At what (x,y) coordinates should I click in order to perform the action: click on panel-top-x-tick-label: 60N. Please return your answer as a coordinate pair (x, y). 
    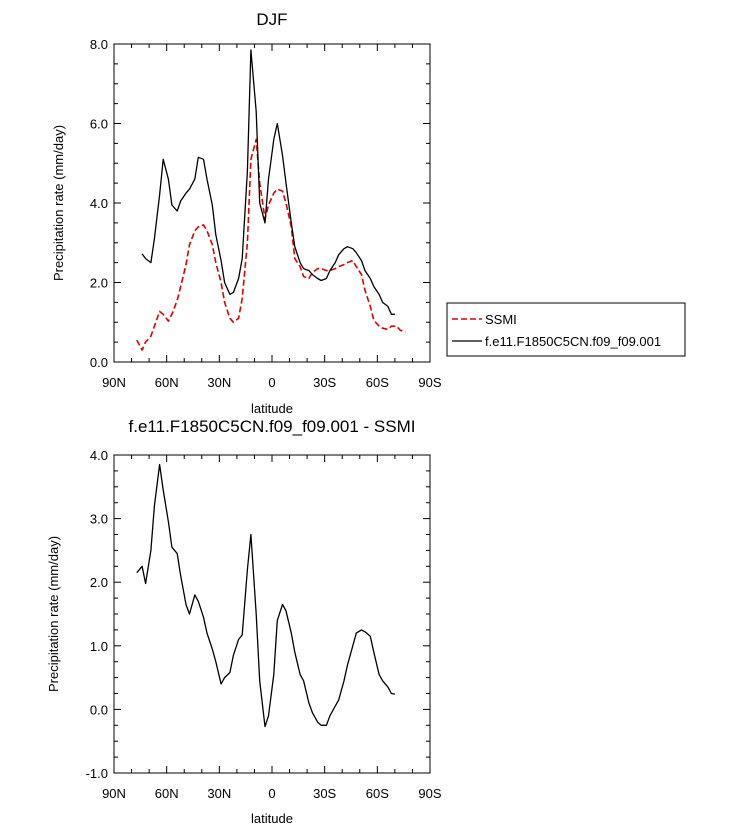
    Looking at the image, I should click on (167, 382).